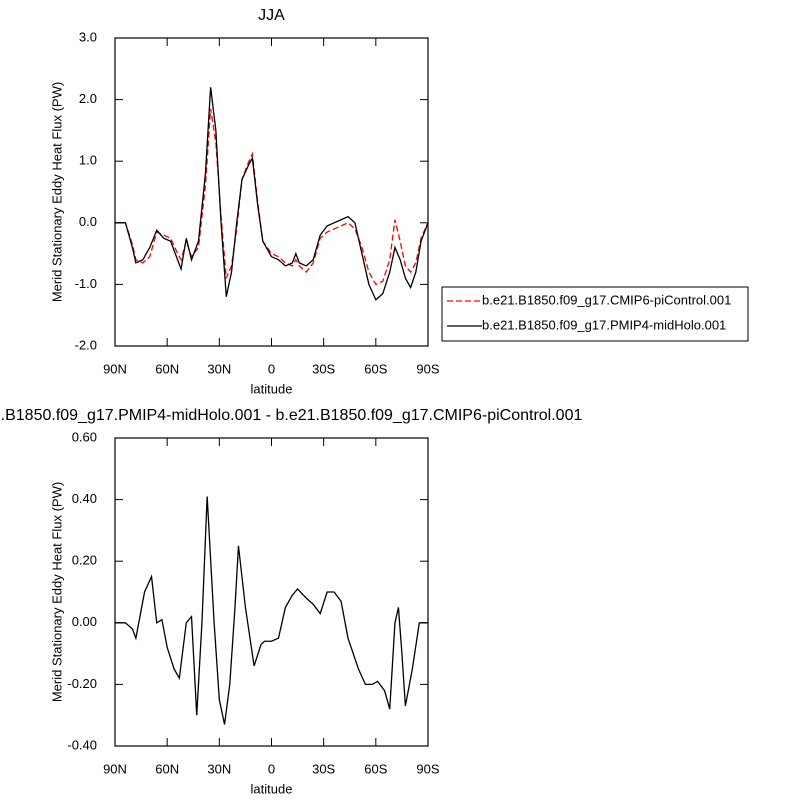  What do you see at coordinates (604, 324) in the screenshot?
I see `legend-label: b.e21.B1850.f09_g17.PMIP4-midHolo.001` at bounding box center [604, 324].